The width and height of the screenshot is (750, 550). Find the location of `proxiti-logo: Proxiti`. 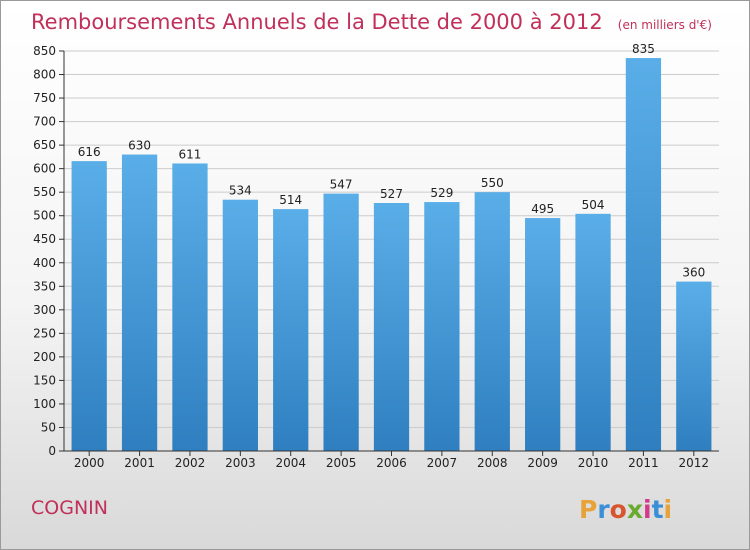

proxiti-logo: Proxiti is located at coordinates (625, 509).